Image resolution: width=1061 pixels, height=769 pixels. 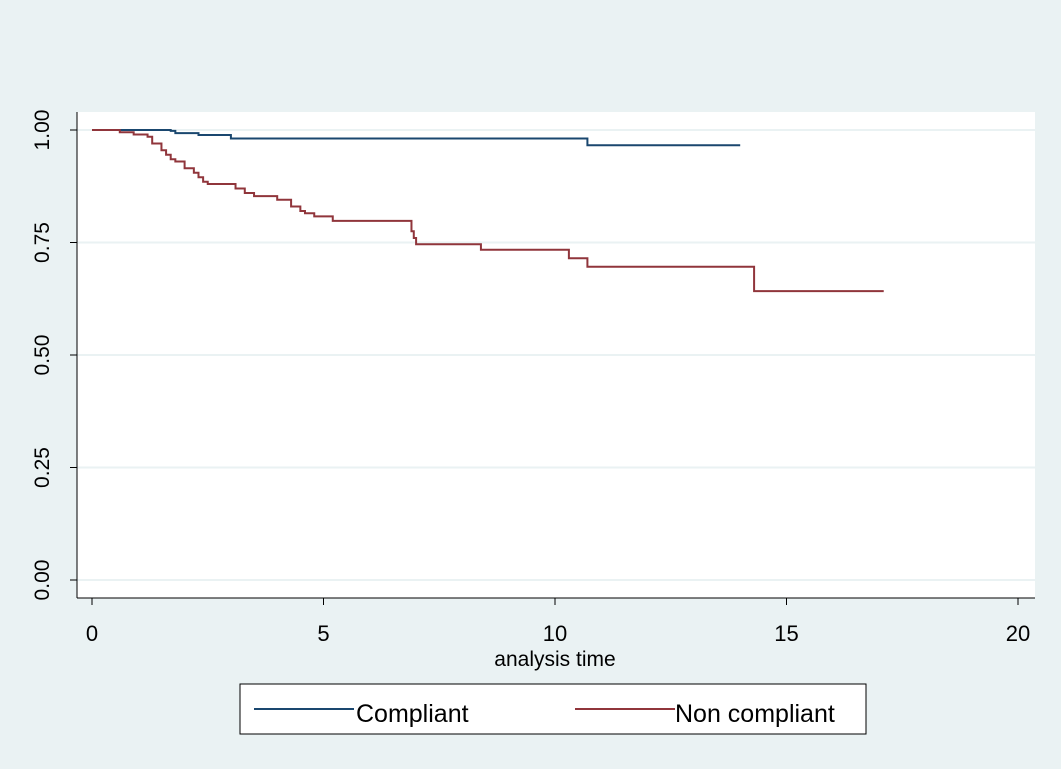 What do you see at coordinates (555, 633) in the screenshot?
I see `x-tick-label: 10` at bounding box center [555, 633].